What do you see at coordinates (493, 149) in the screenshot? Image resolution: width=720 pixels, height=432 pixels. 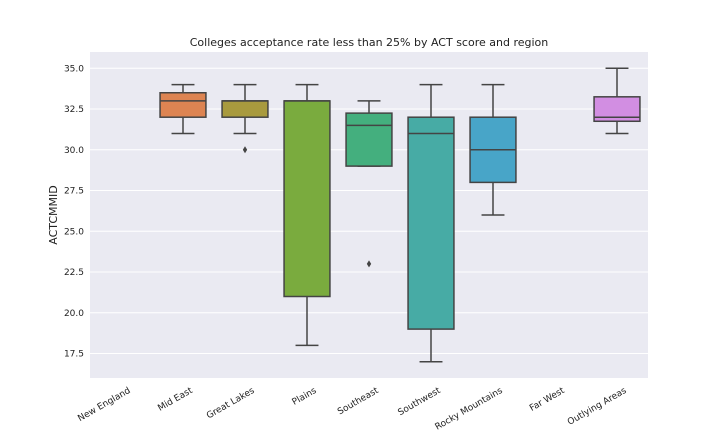 I see `box-rocky-mountains` at bounding box center [493, 149].